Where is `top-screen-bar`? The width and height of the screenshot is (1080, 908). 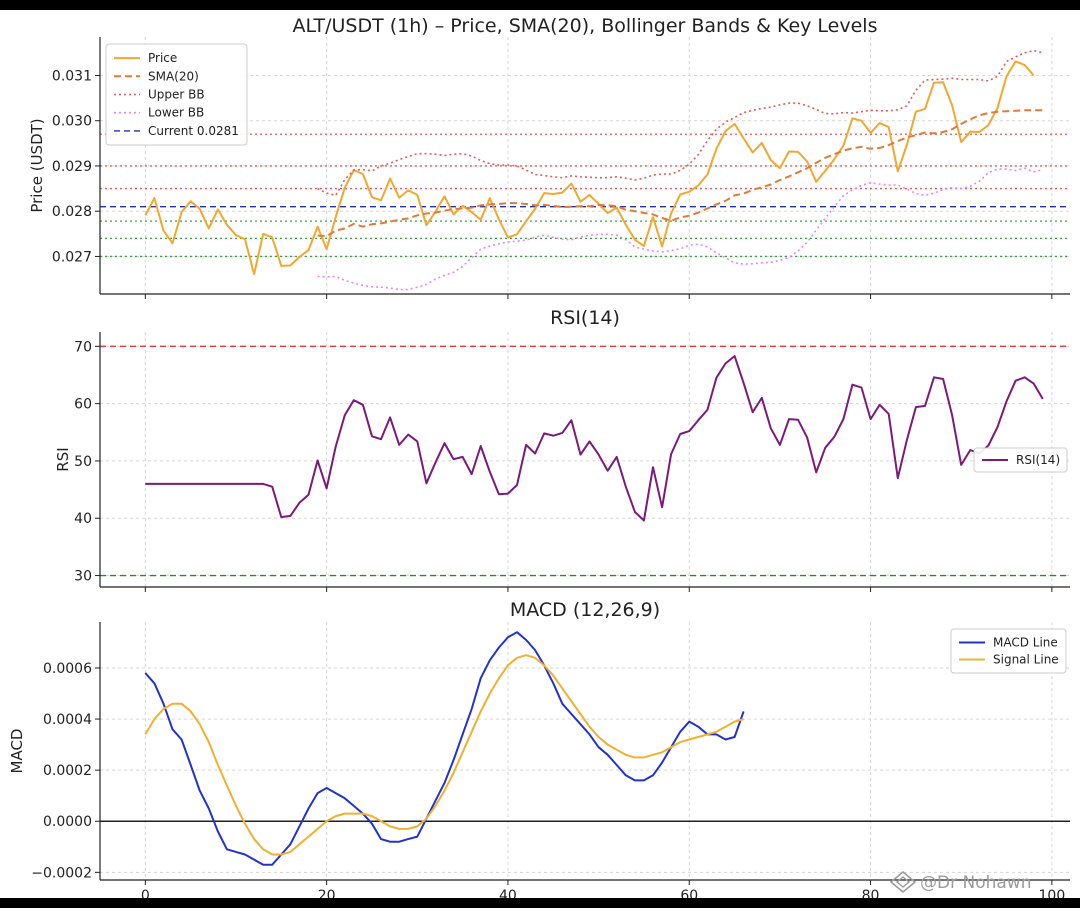 top-screen-bar is located at coordinates (540, 5).